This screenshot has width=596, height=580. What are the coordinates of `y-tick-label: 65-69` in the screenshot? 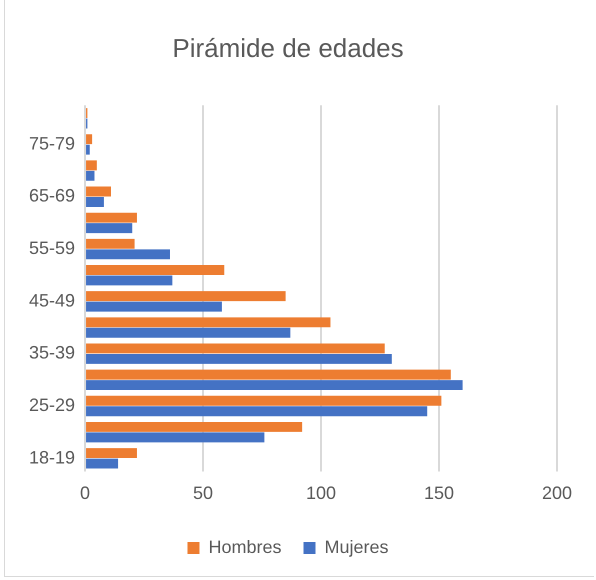 It's located at (52, 196).